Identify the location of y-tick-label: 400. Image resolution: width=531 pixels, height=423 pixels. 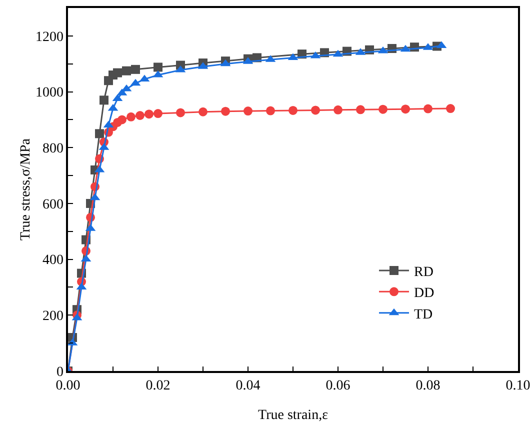
(53, 260).